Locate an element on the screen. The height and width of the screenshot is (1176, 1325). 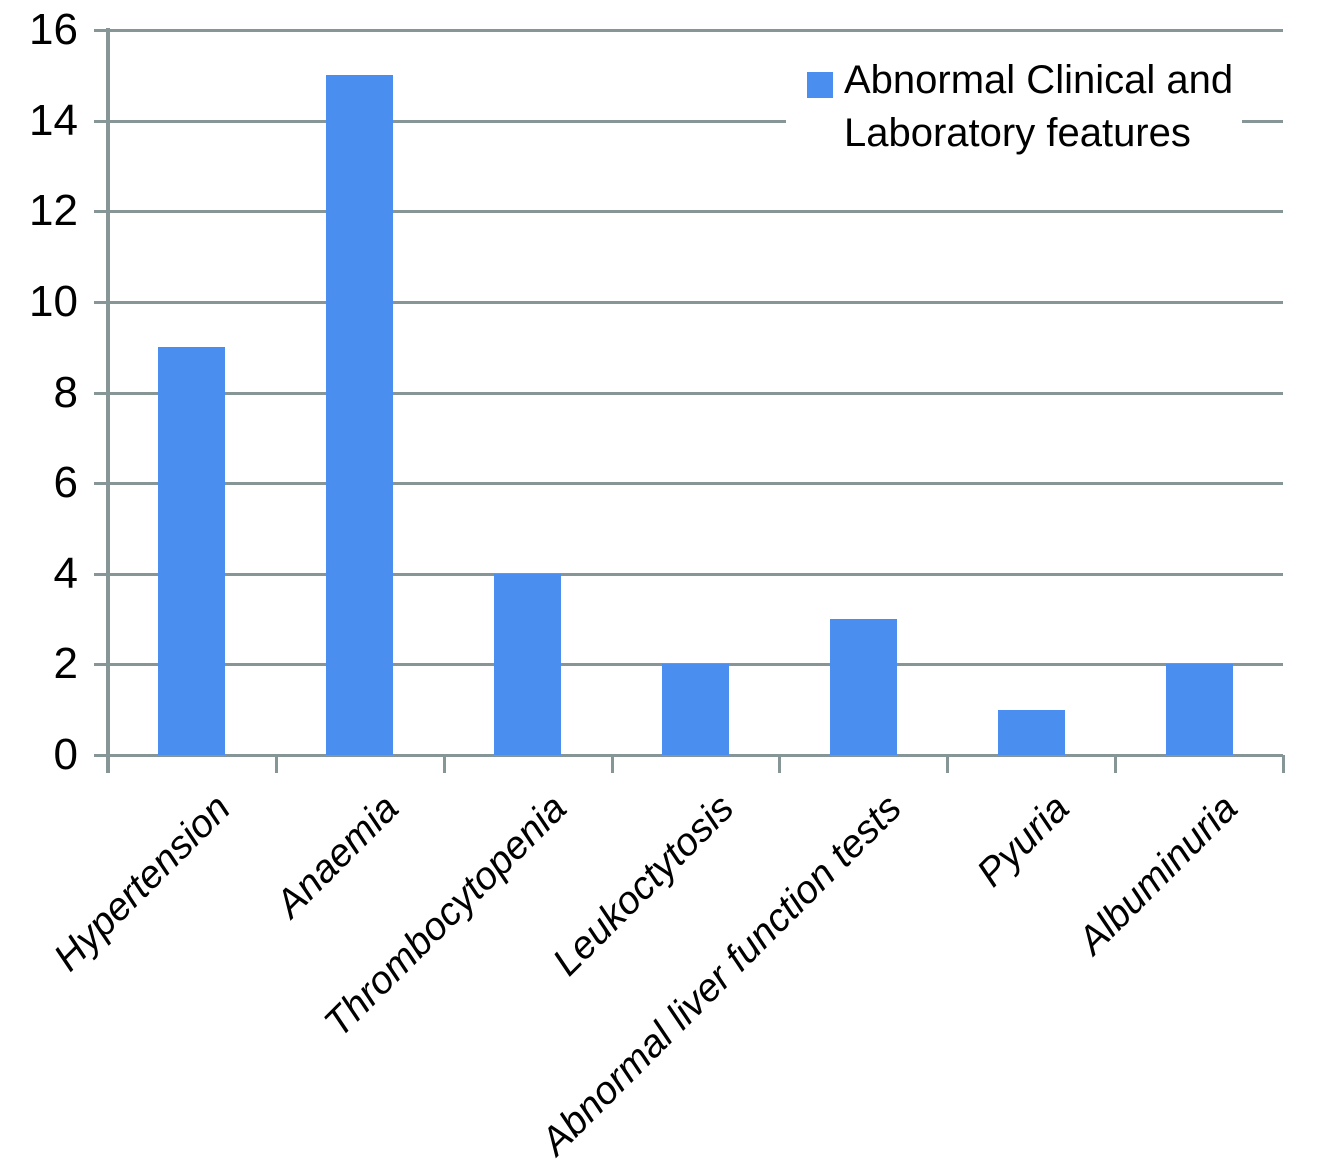
x-category-label: Pyuria is located at coordinates (1023, 841).